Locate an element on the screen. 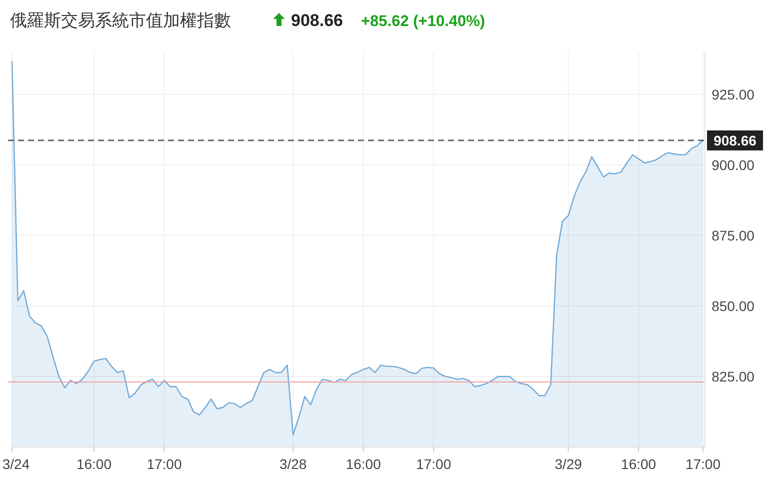  text: 908.66 is located at coordinates (317, 20).